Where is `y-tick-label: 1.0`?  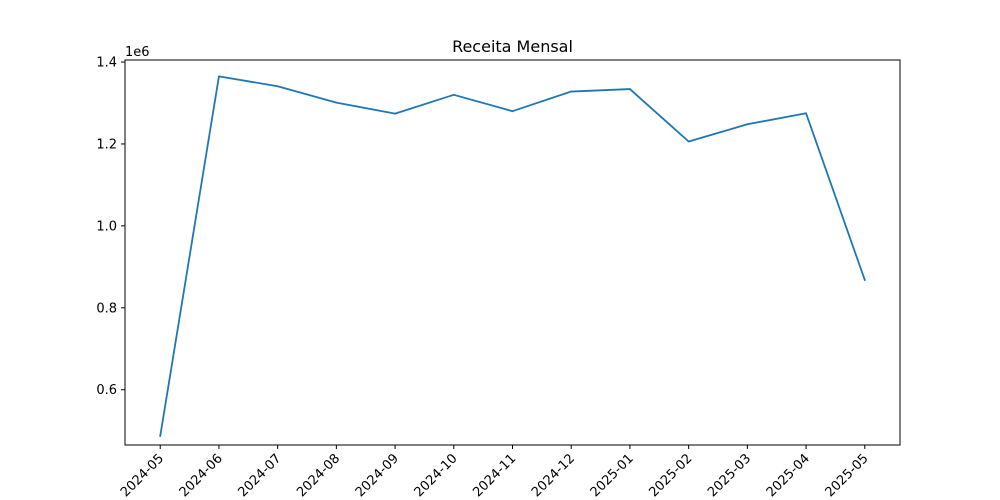 y-tick-label: 1.0 is located at coordinates (106, 226).